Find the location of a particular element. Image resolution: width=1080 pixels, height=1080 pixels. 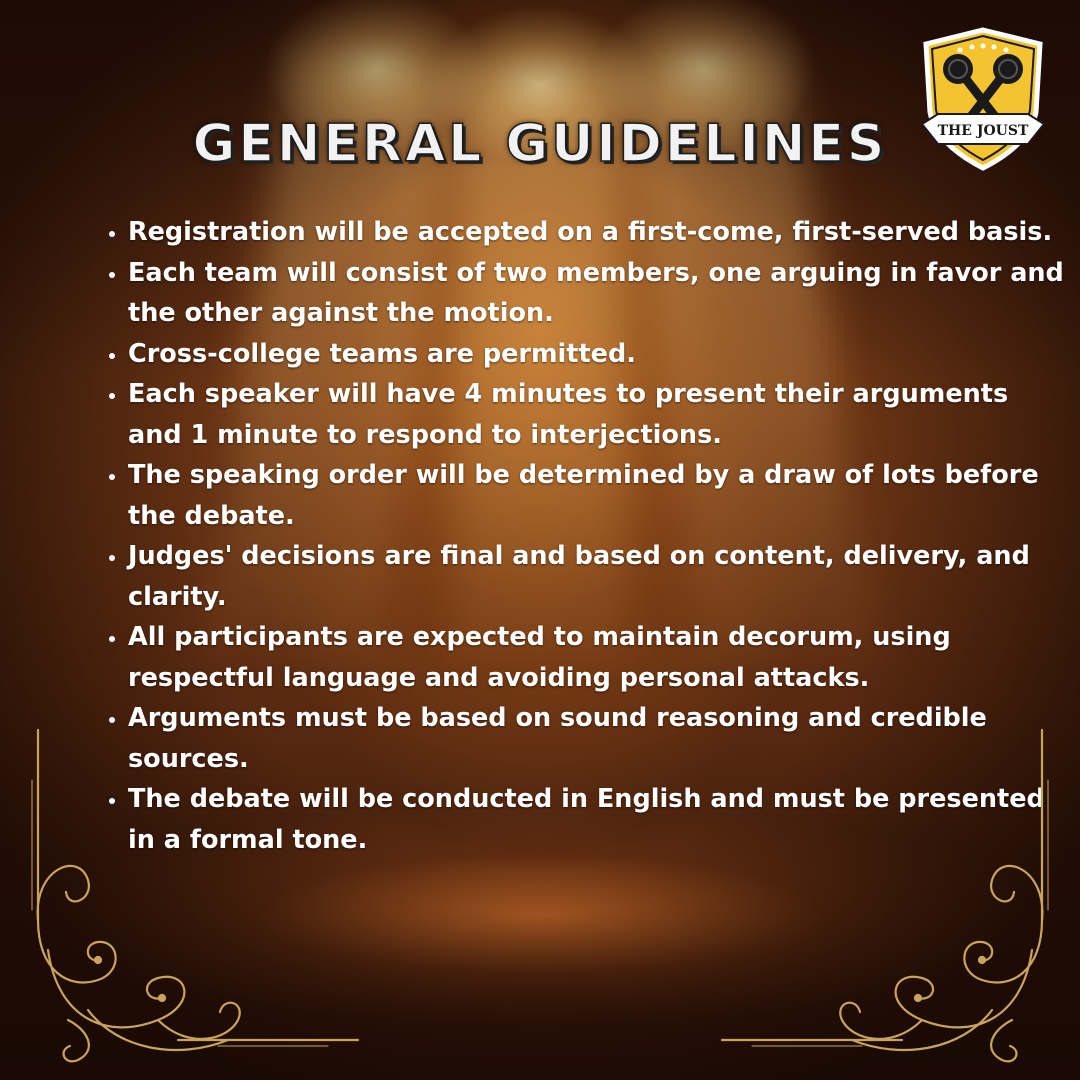

gold-ornament-left-icon is located at coordinates (195, 895).